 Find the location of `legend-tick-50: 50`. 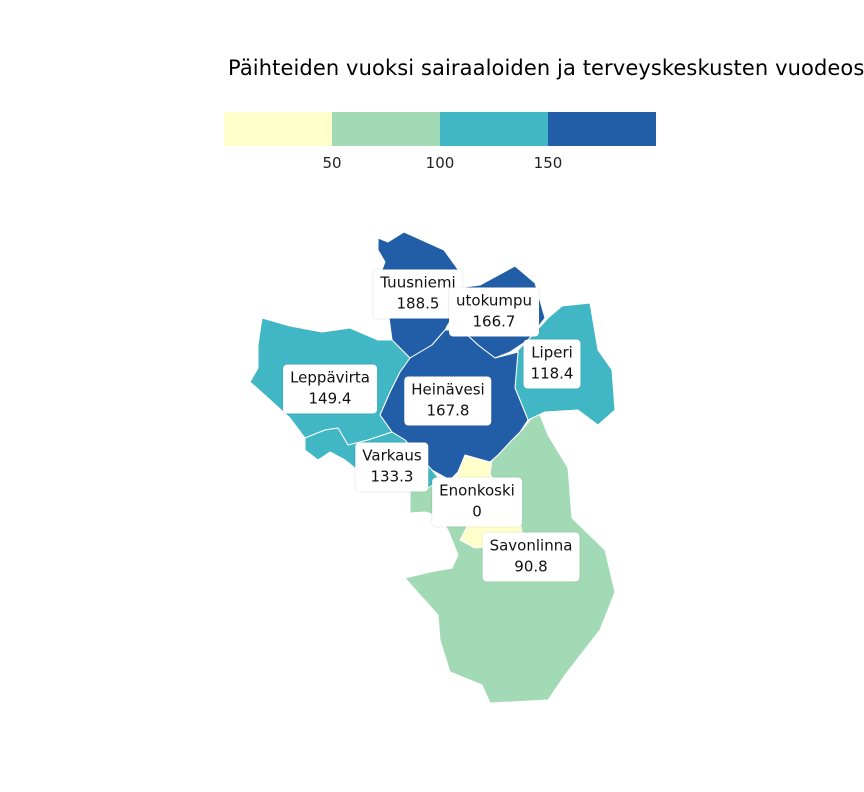

legend-tick-50: 50 is located at coordinates (332, 163).